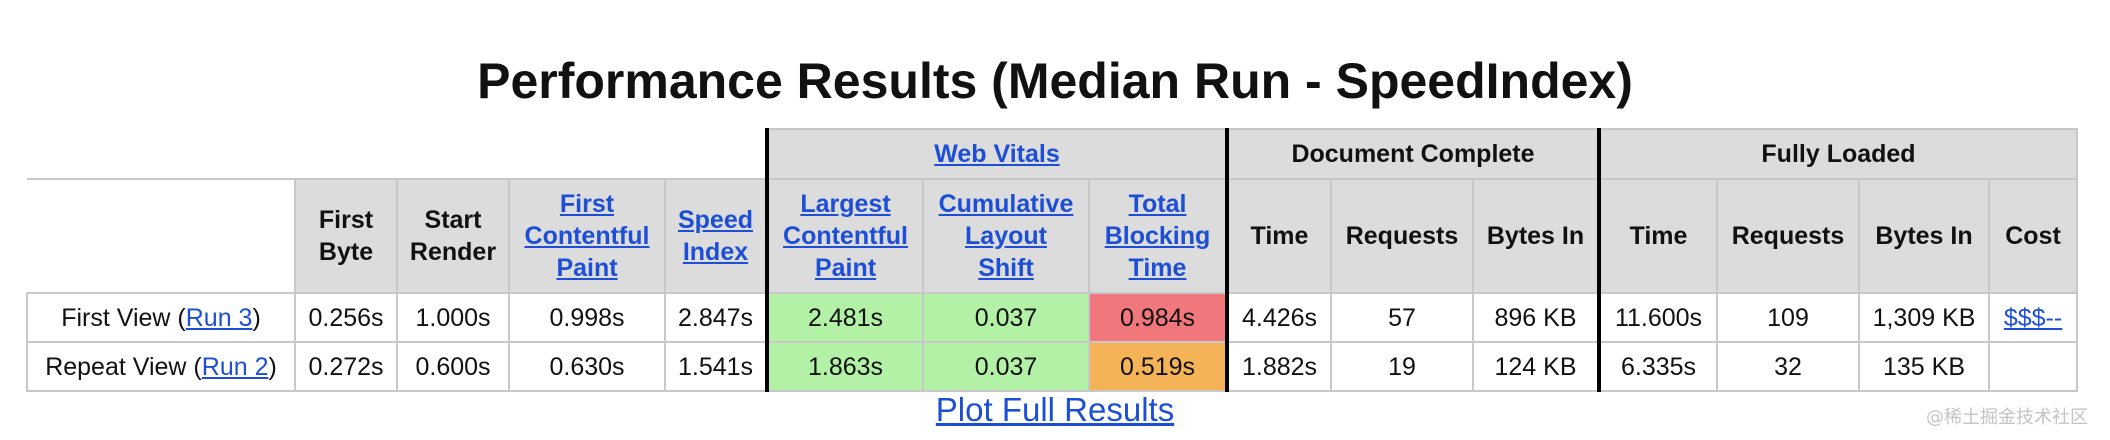 The height and width of the screenshot is (440, 2110). What do you see at coordinates (453, 236) in the screenshot?
I see `start-render-header: Start Render` at bounding box center [453, 236].